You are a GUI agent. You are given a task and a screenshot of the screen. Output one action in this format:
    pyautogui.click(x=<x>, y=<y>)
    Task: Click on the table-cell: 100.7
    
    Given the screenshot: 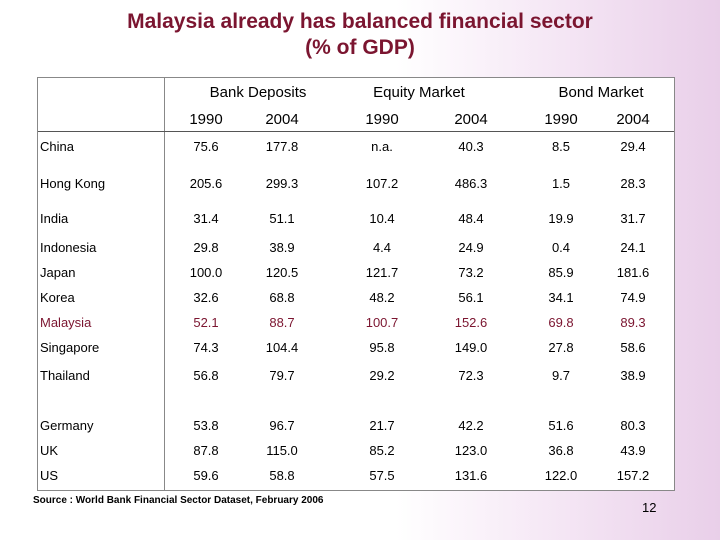 What is the action you would take?
    pyautogui.click(x=382, y=322)
    